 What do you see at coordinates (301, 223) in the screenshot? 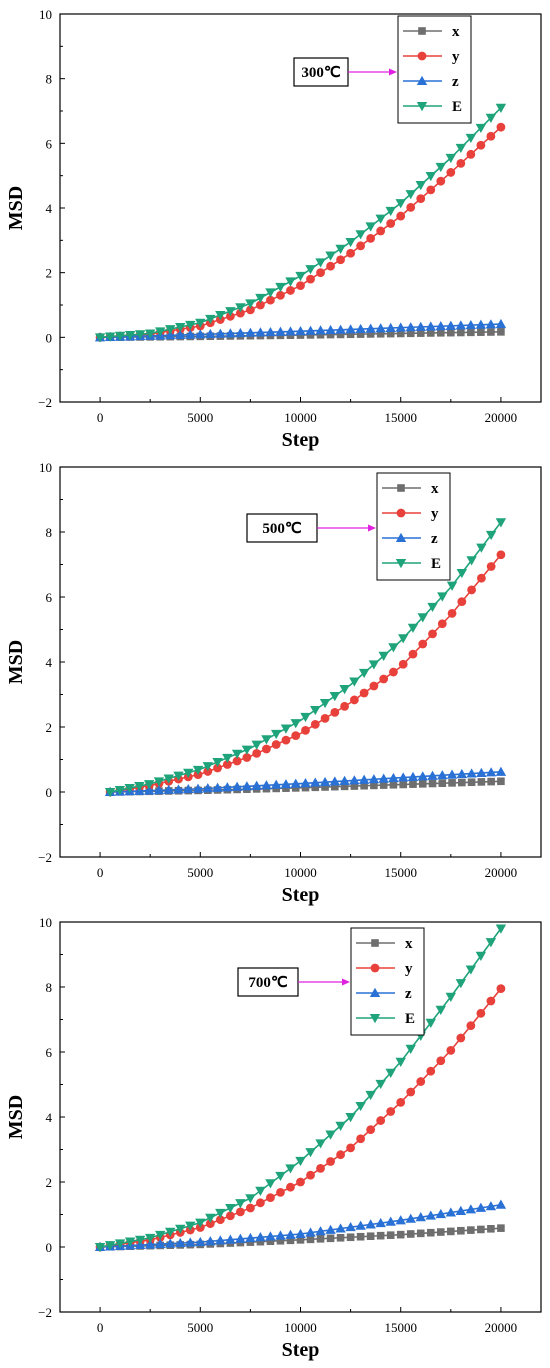
I see `series-E-line` at bounding box center [301, 223].